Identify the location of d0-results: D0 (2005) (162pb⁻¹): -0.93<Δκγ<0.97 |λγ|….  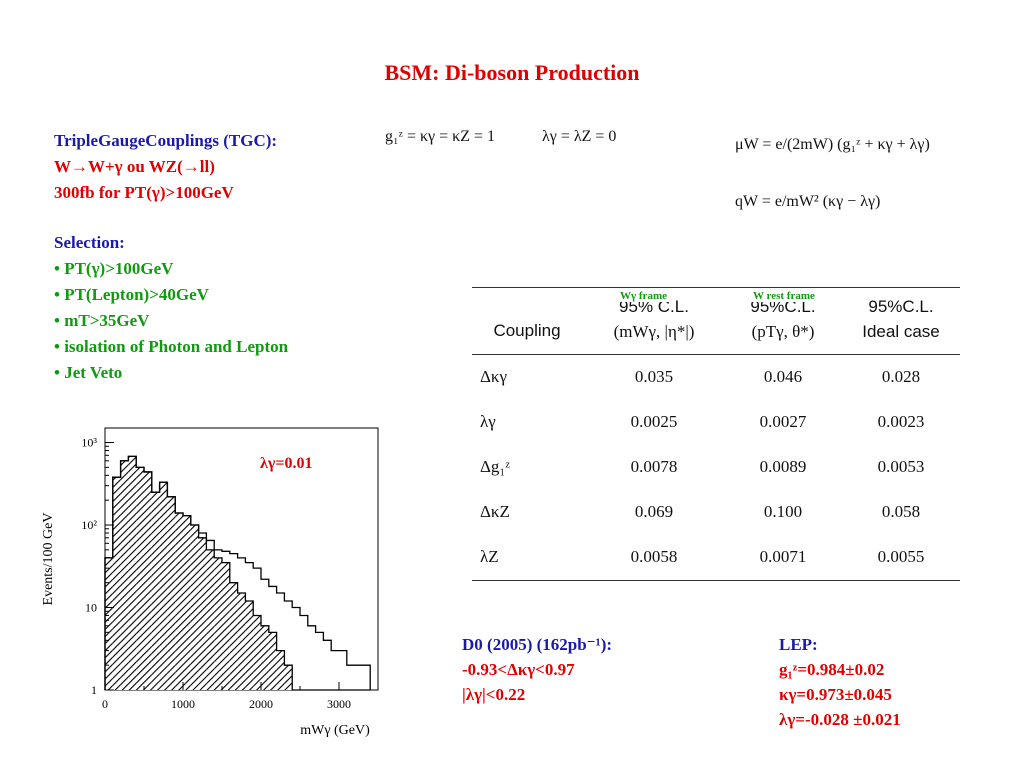
(537, 669).